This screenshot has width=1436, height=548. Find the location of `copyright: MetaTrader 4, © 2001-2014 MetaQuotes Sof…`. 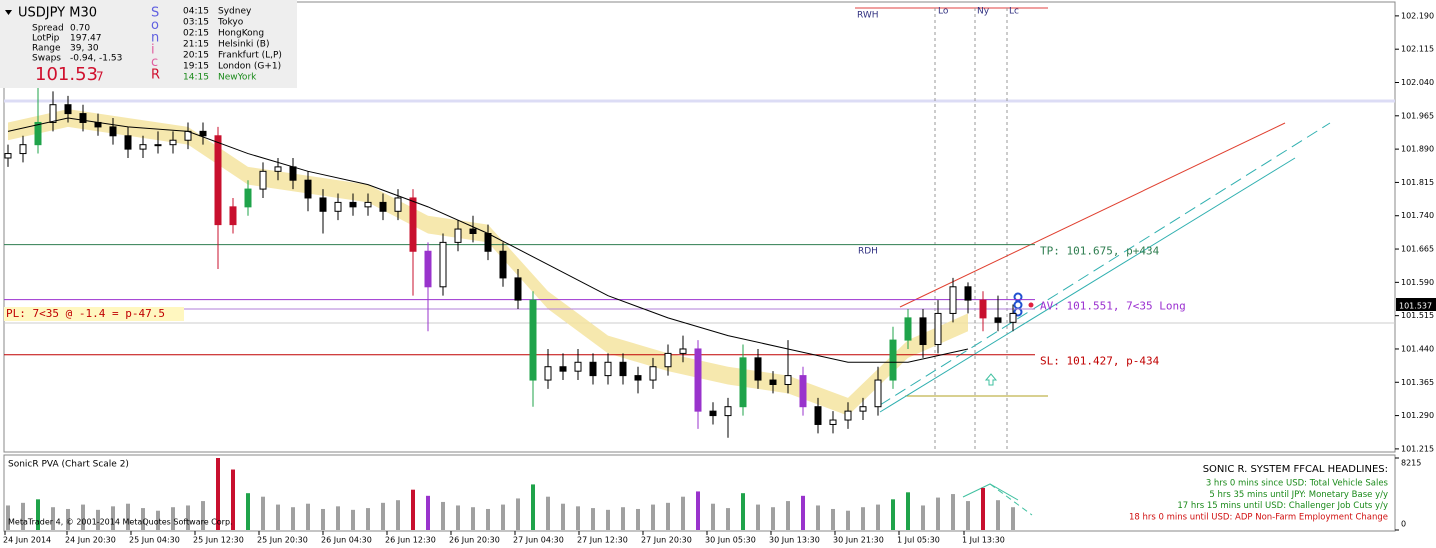

copyright: MetaTrader 4, © 2001-2014 MetaQuotes Sof… is located at coordinates (120, 522).